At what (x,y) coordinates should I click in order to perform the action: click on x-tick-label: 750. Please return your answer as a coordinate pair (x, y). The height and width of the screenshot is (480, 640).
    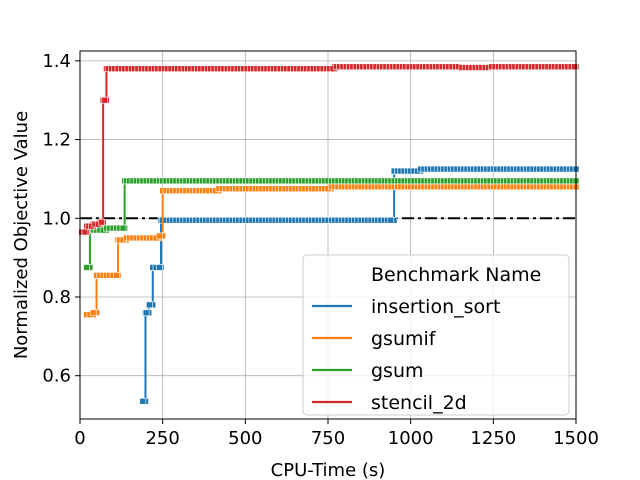
    Looking at the image, I should click on (328, 438).